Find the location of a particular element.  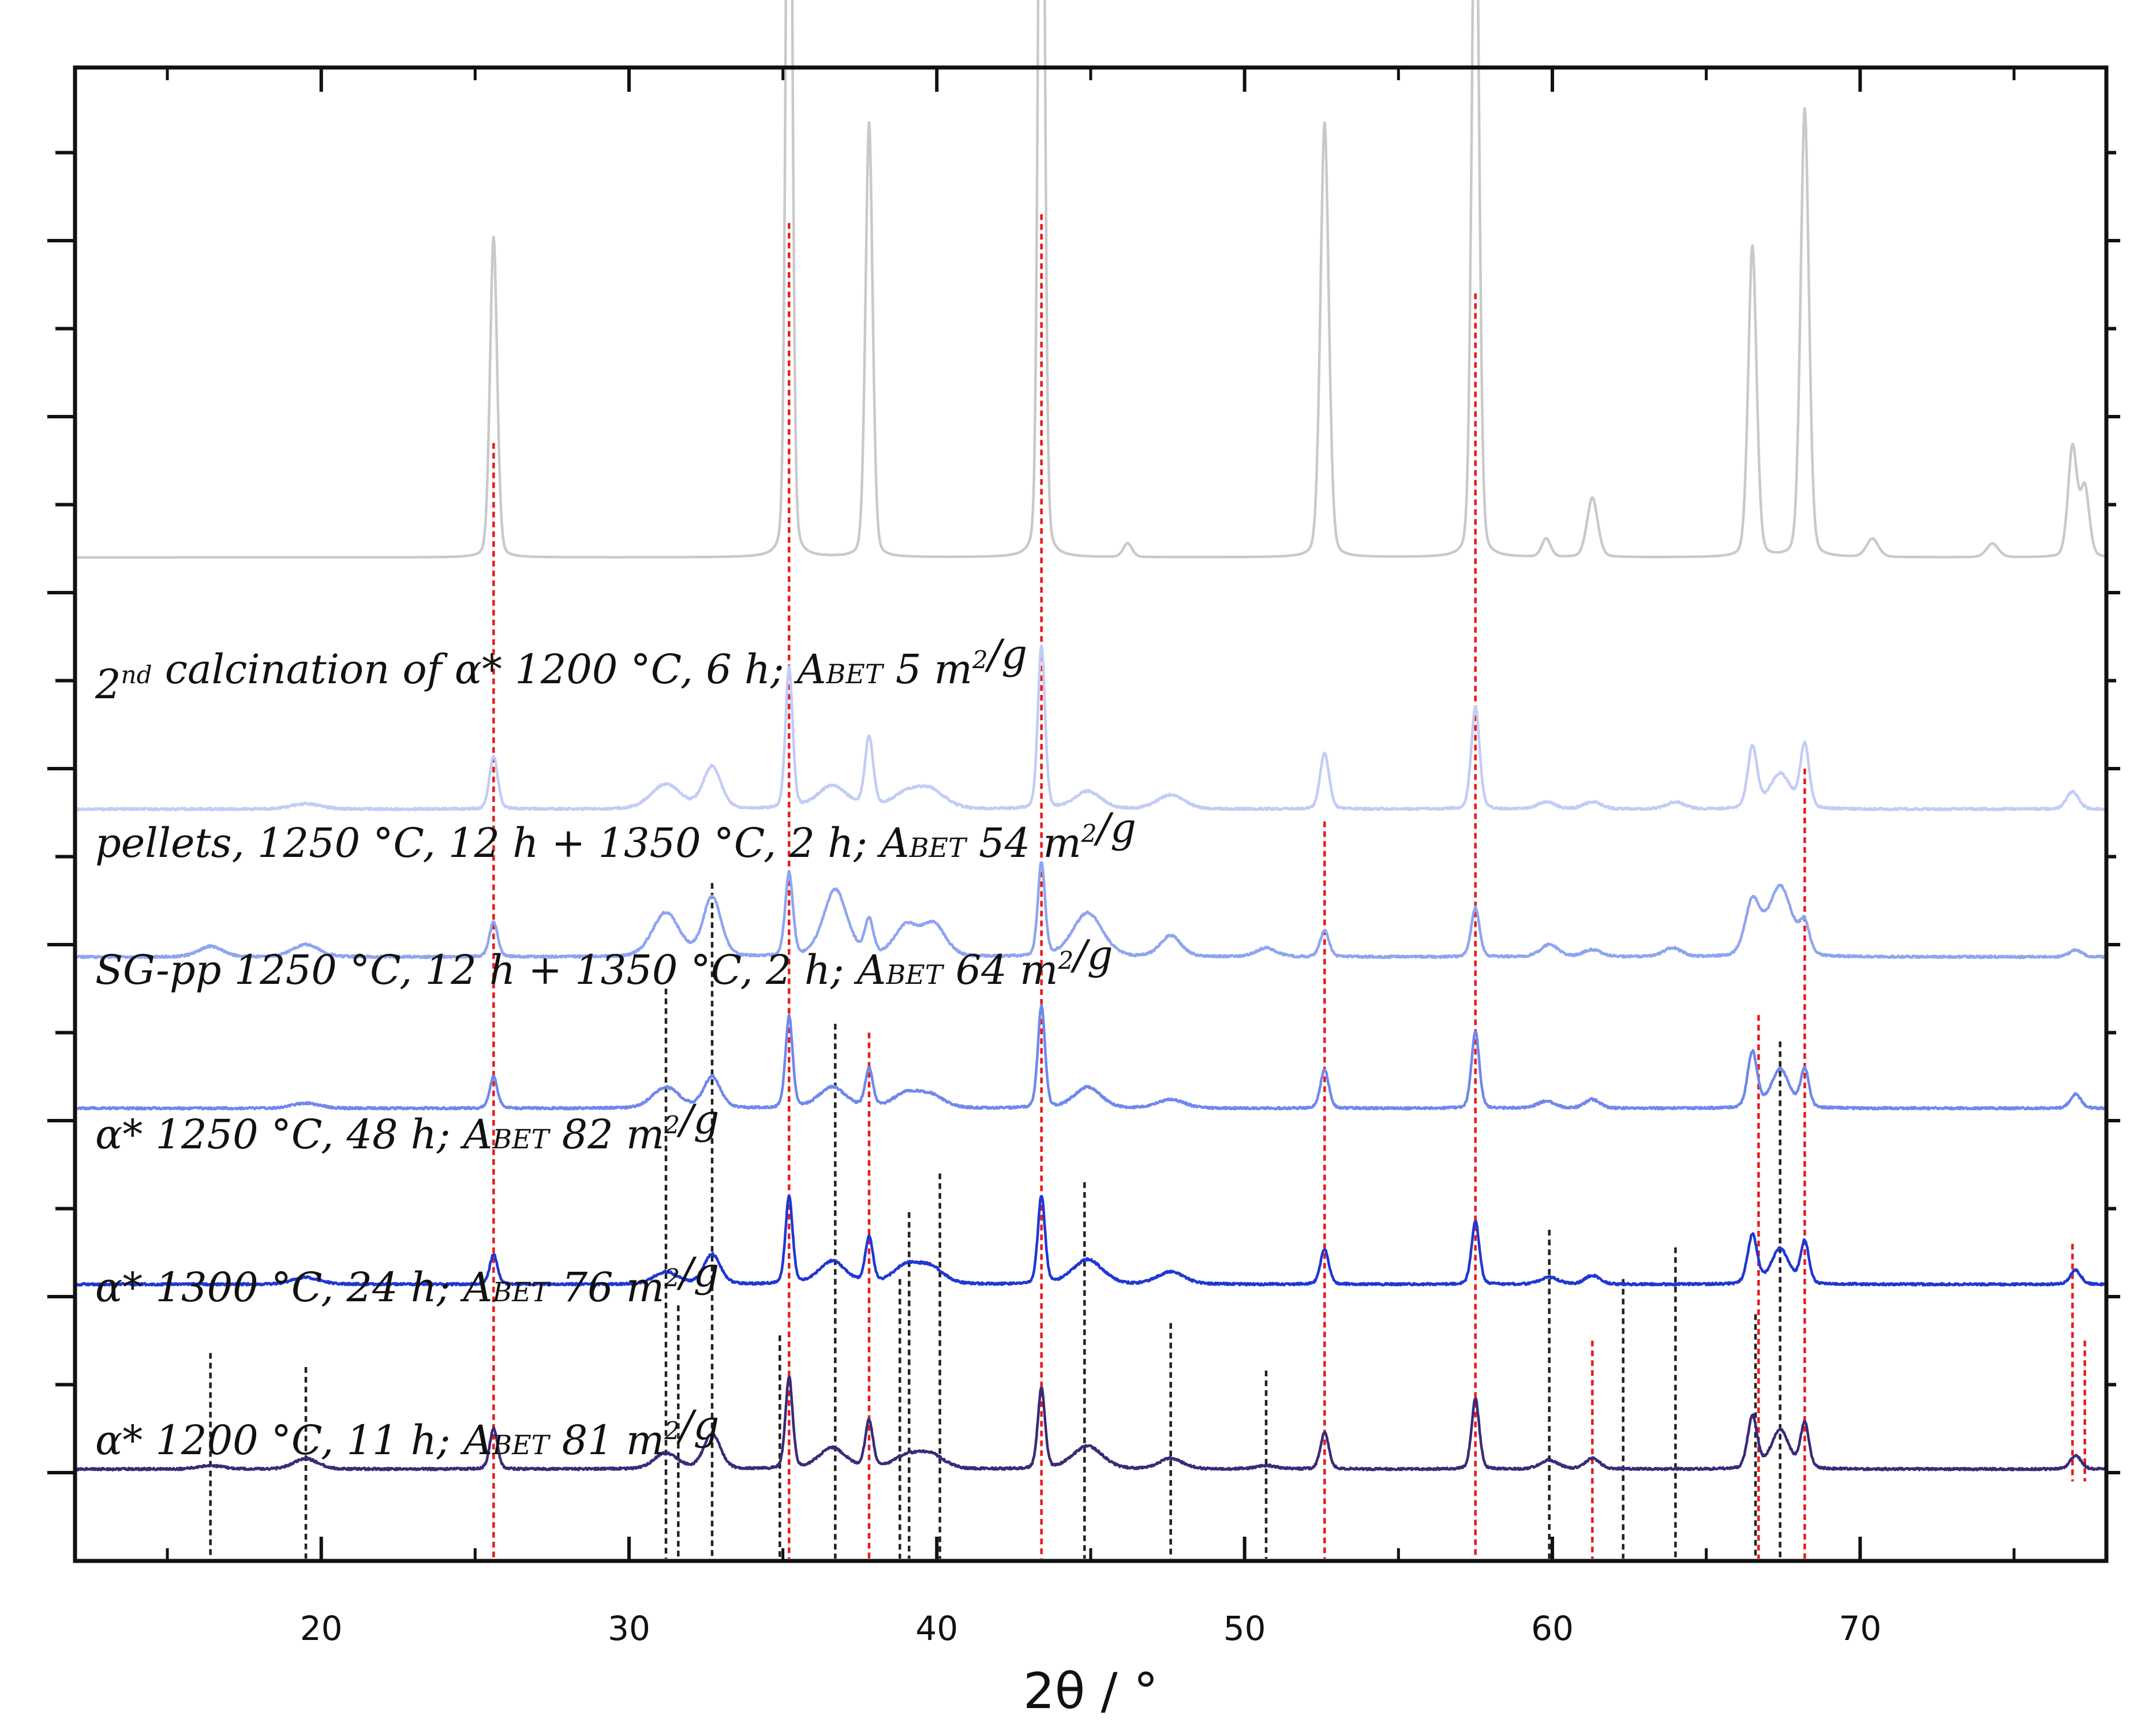

x-tick-label: 30 is located at coordinates (629, 1628).